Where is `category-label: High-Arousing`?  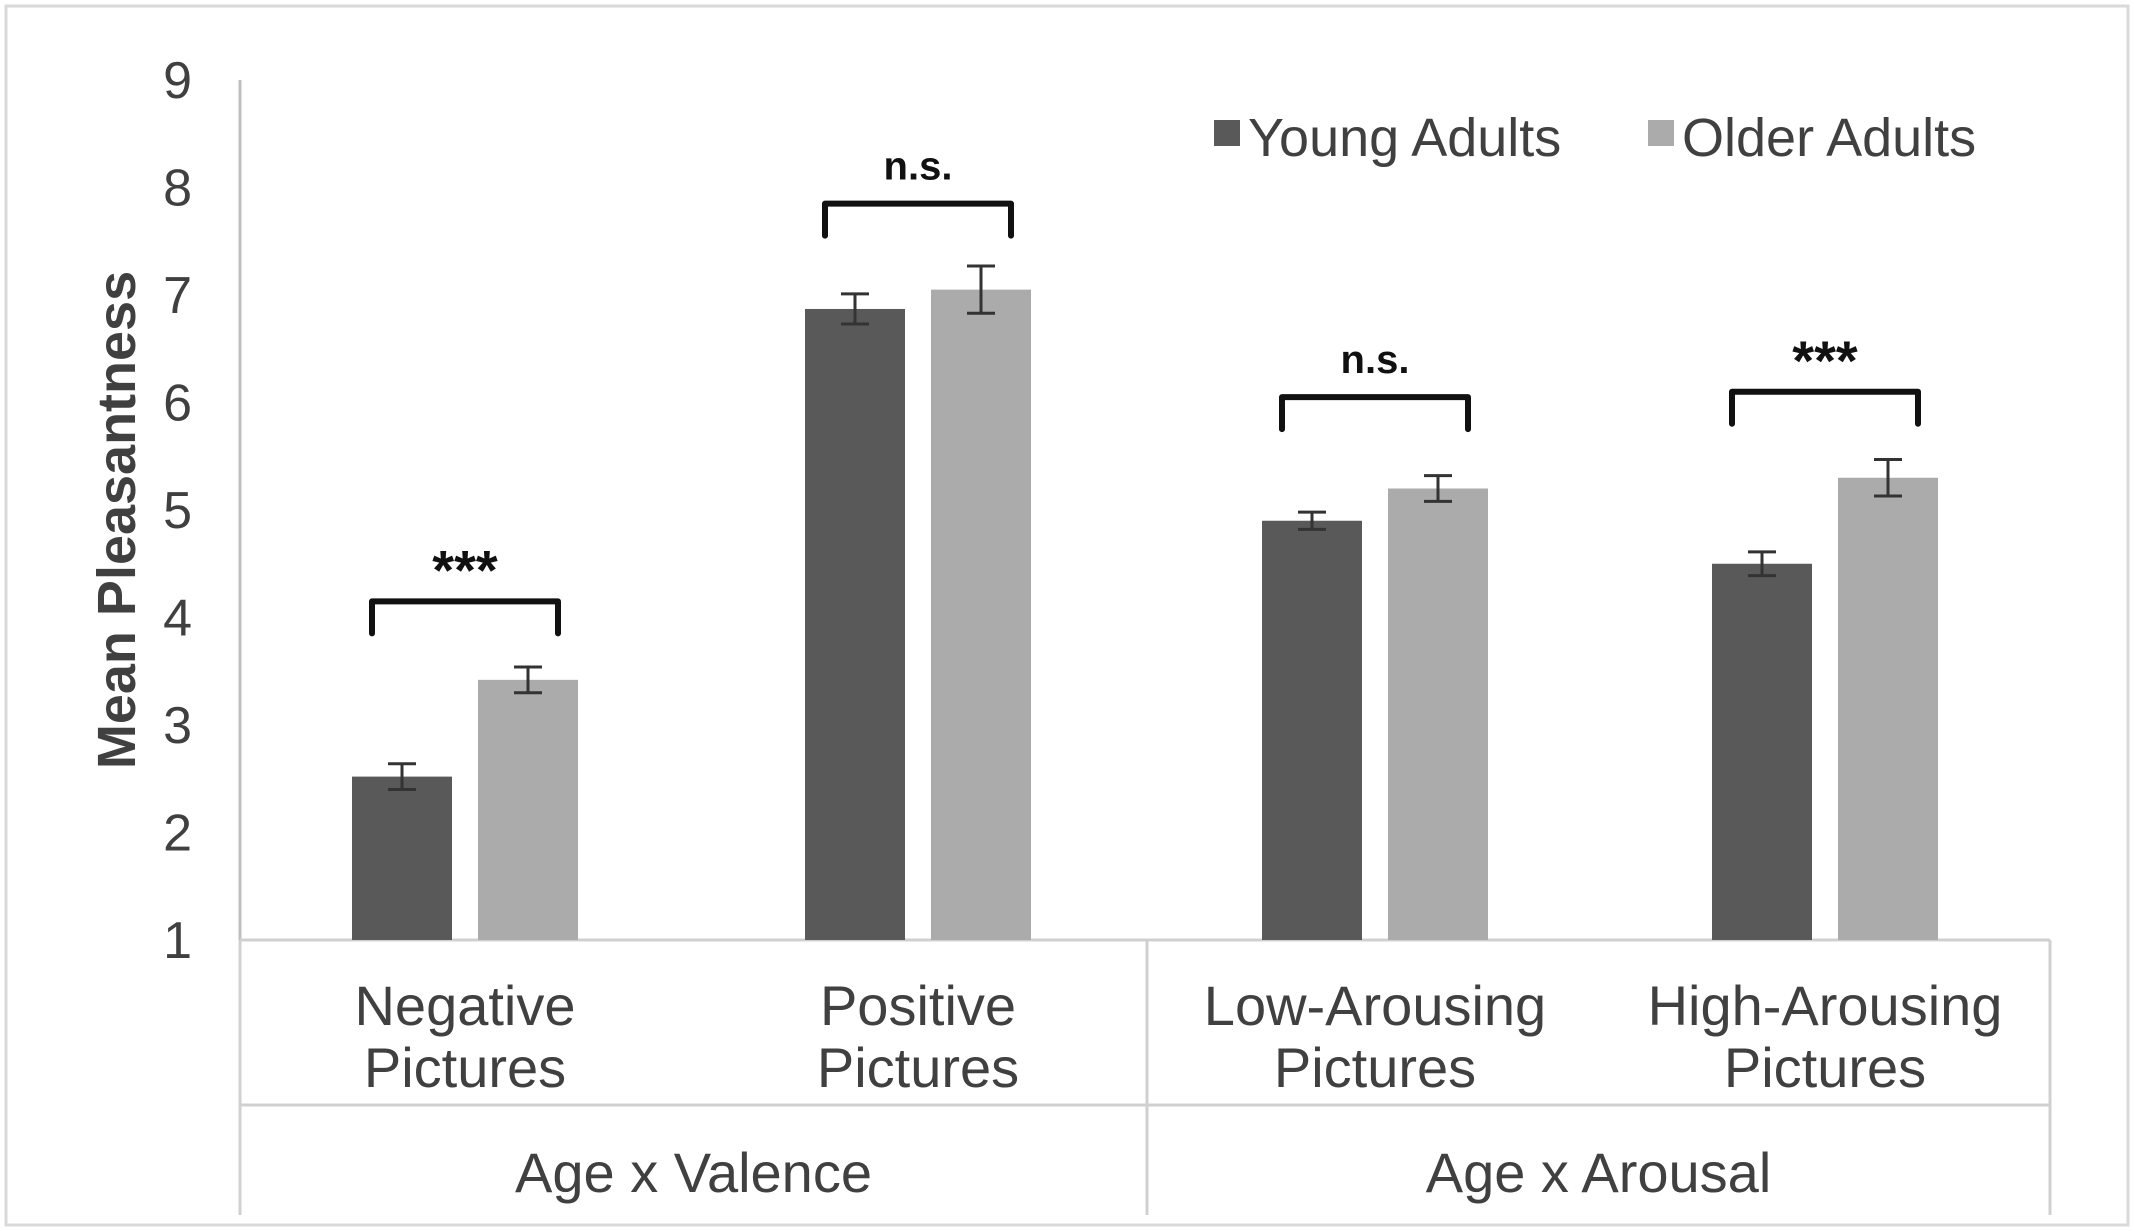 category-label: High-Arousing is located at coordinates (1825, 1005).